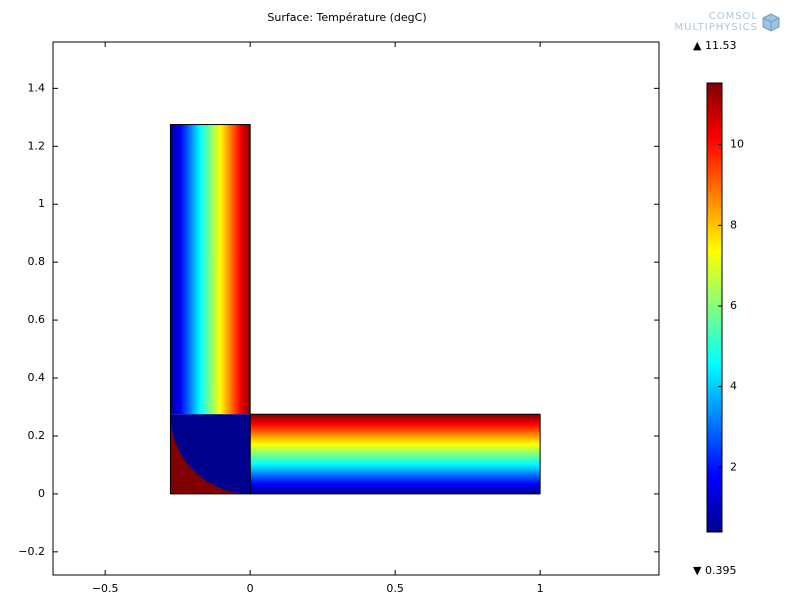  I want to click on y-tick-label: 0.6, so click(37, 319).